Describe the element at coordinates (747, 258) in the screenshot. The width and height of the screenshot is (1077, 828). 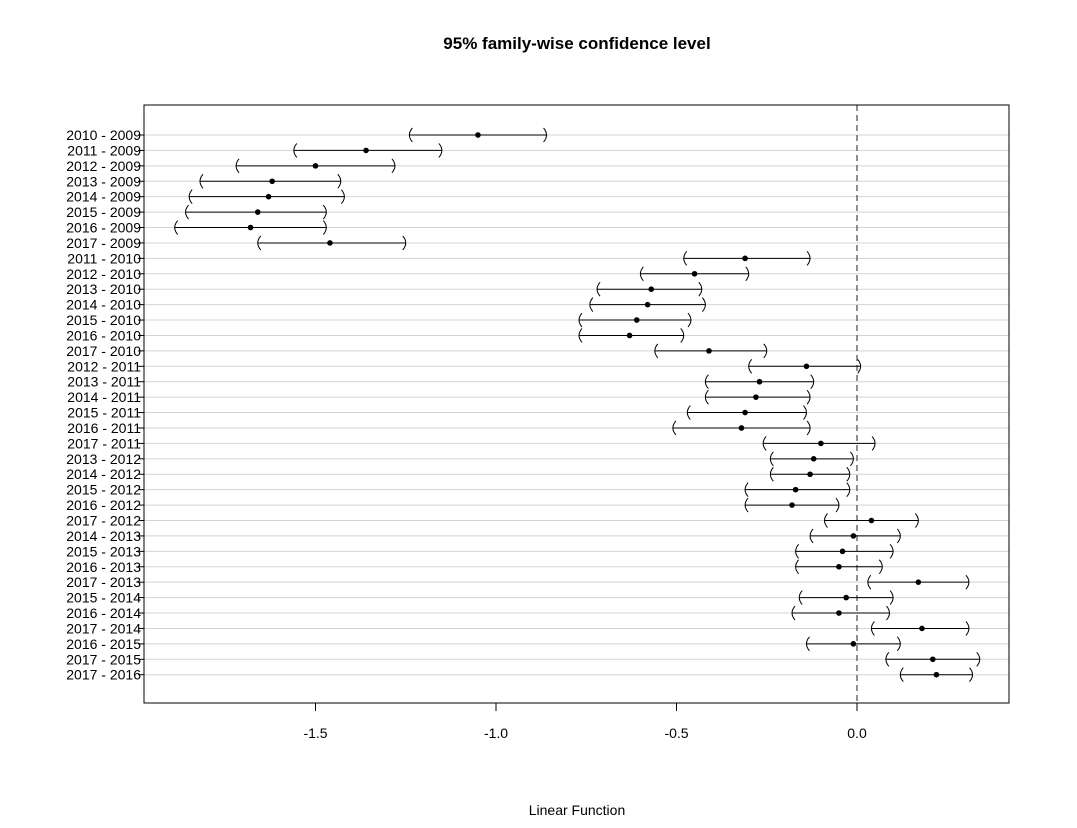
I see `interval-2011-2010` at that location.